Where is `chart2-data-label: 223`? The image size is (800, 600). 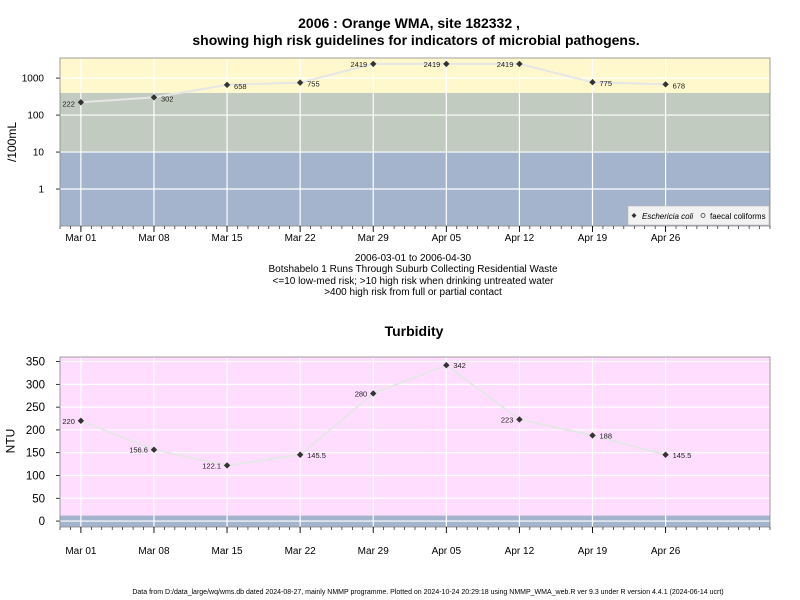 chart2-data-label: 223 is located at coordinates (507, 419).